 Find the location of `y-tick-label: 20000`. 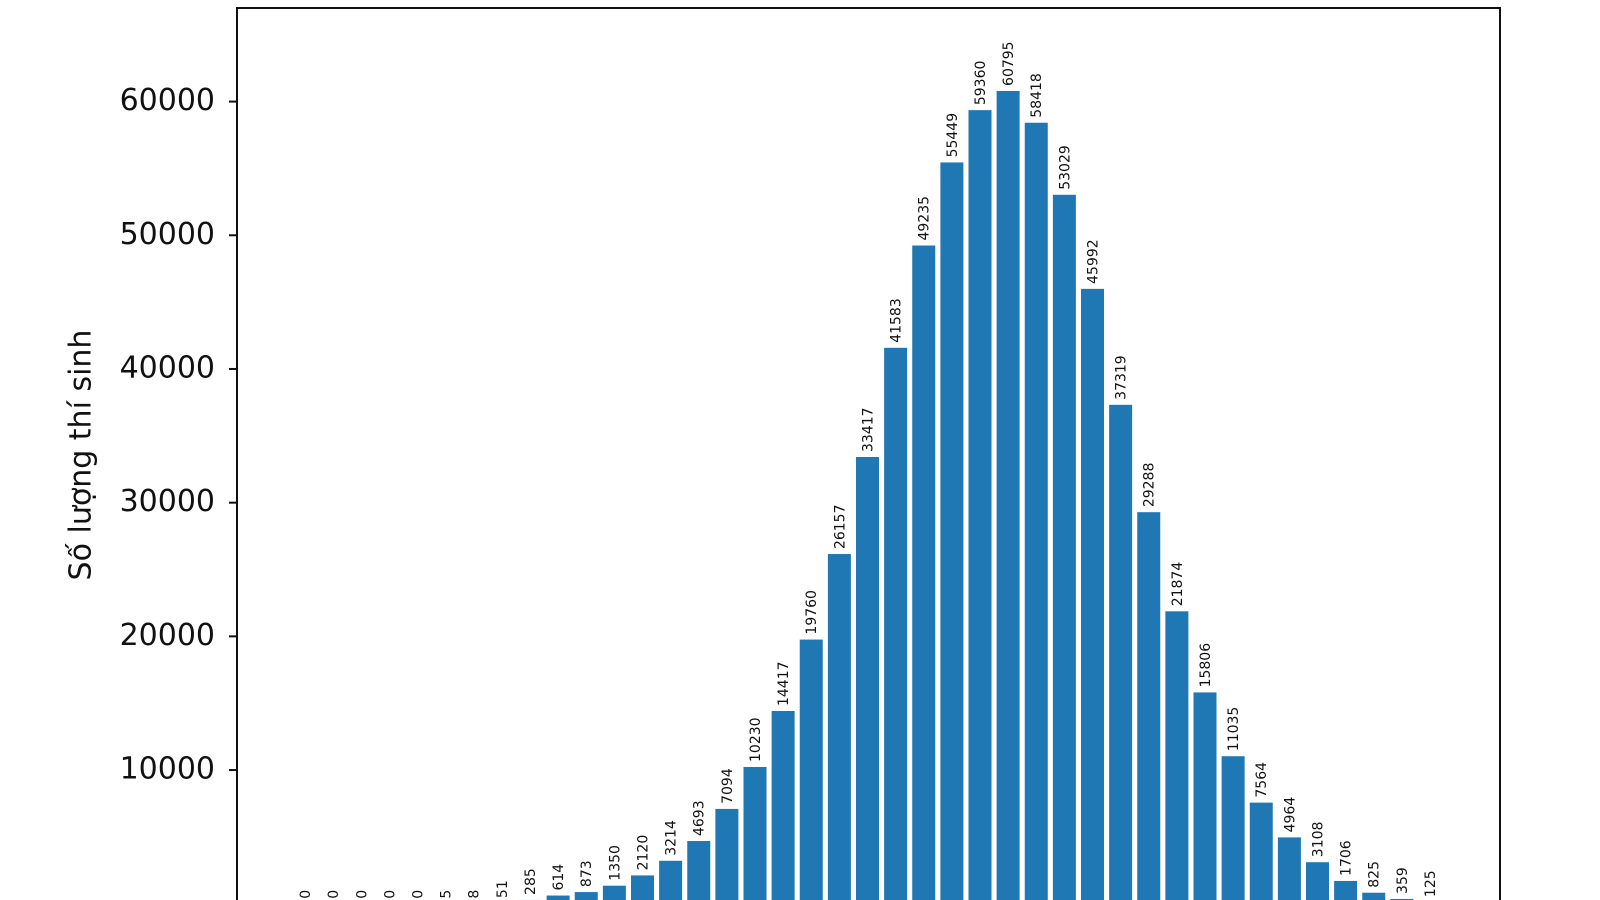

y-tick-label: 20000 is located at coordinates (167, 635).